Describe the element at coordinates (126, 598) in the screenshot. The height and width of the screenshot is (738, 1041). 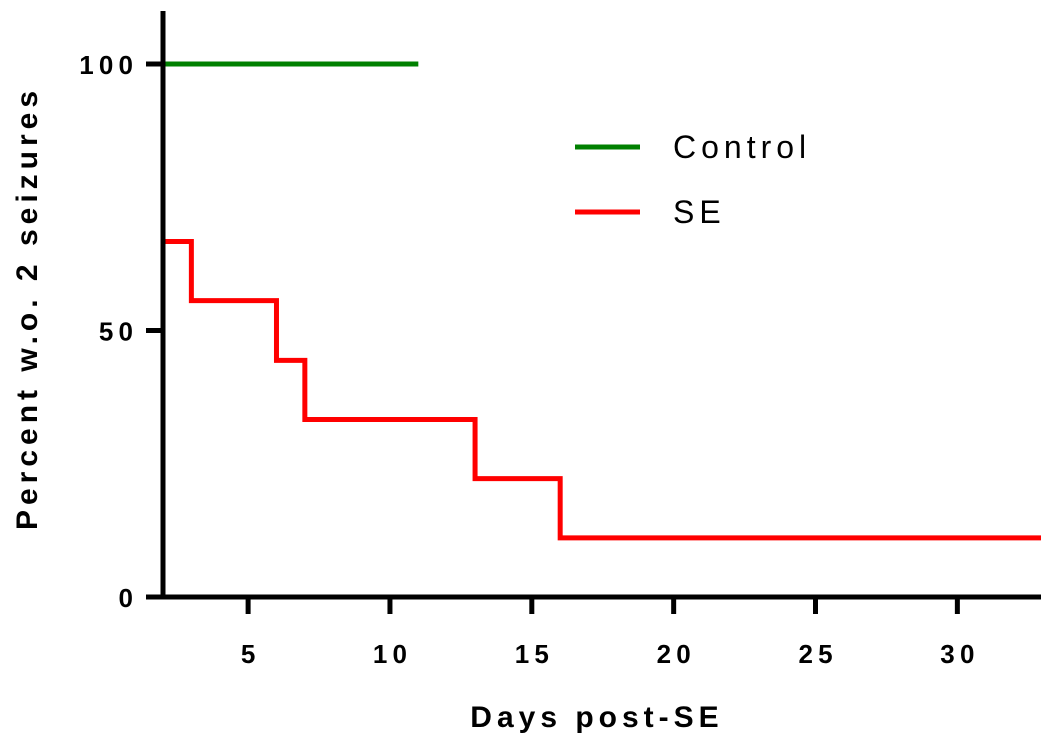
I see `y-tick-label: 0` at that location.